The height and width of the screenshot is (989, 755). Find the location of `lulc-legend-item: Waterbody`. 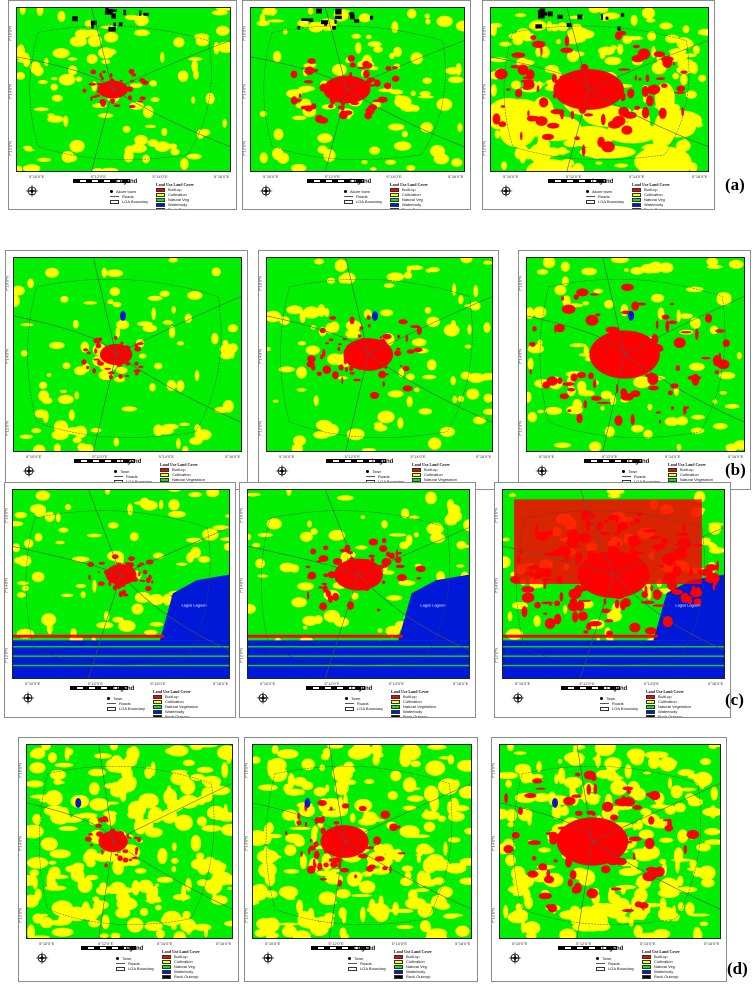

lulc-legend-item: Waterbody is located at coordinates (405, 204).